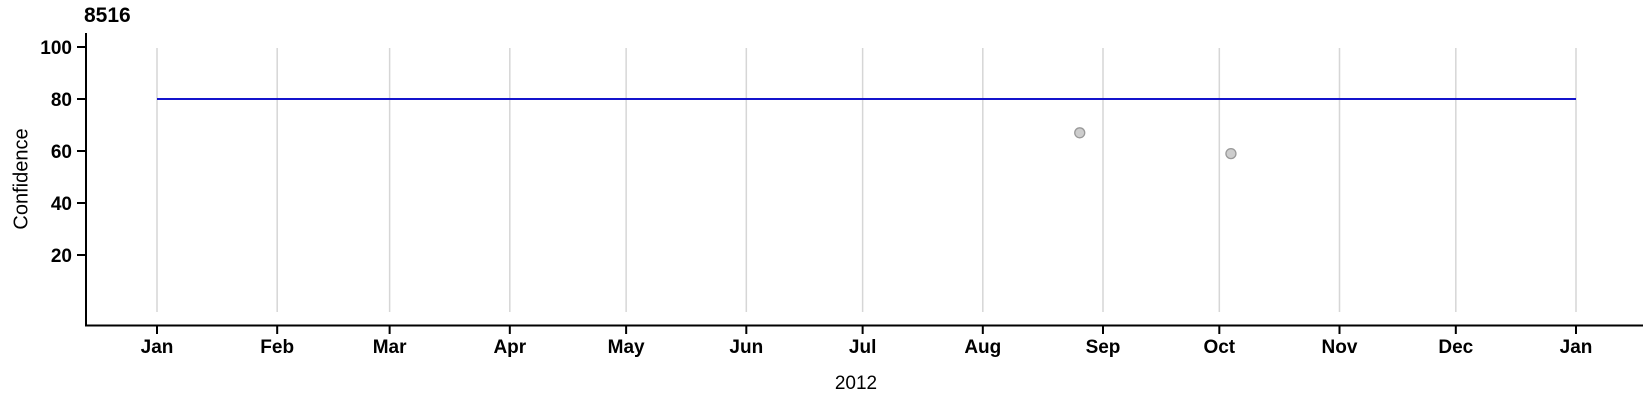  What do you see at coordinates (862, 347) in the screenshot?
I see `x-tick-label: Jul` at bounding box center [862, 347].